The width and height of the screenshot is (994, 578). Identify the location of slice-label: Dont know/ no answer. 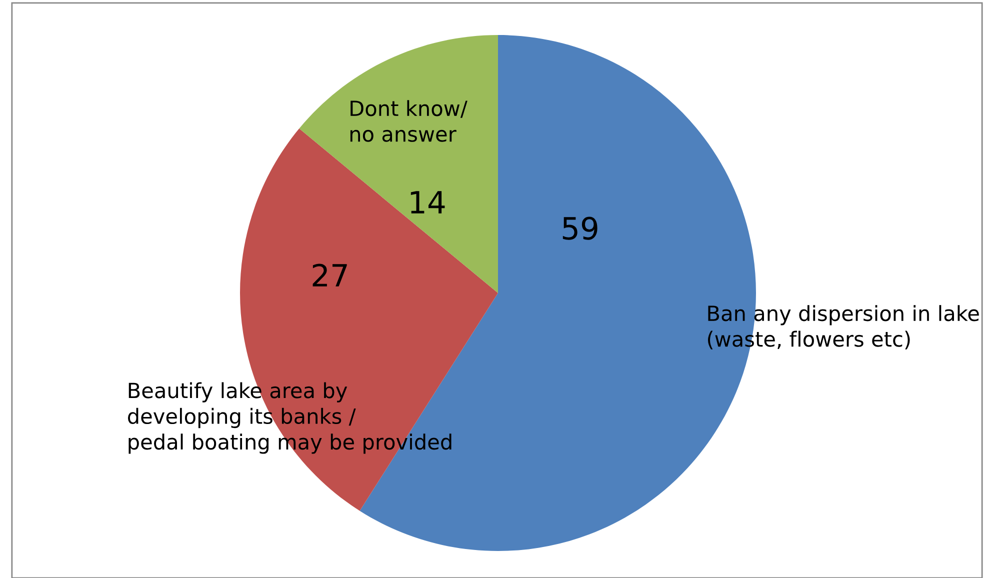
(409, 121).